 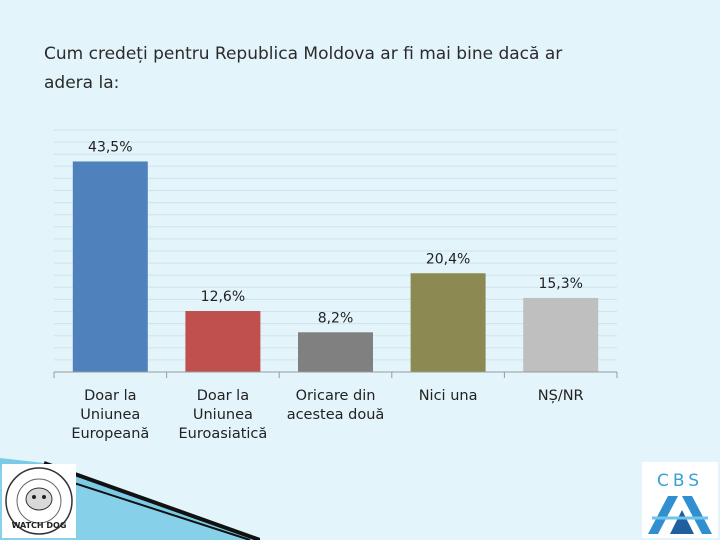 What do you see at coordinates (448, 259) in the screenshot?
I see `data-label: 20,4%` at bounding box center [448, 259].